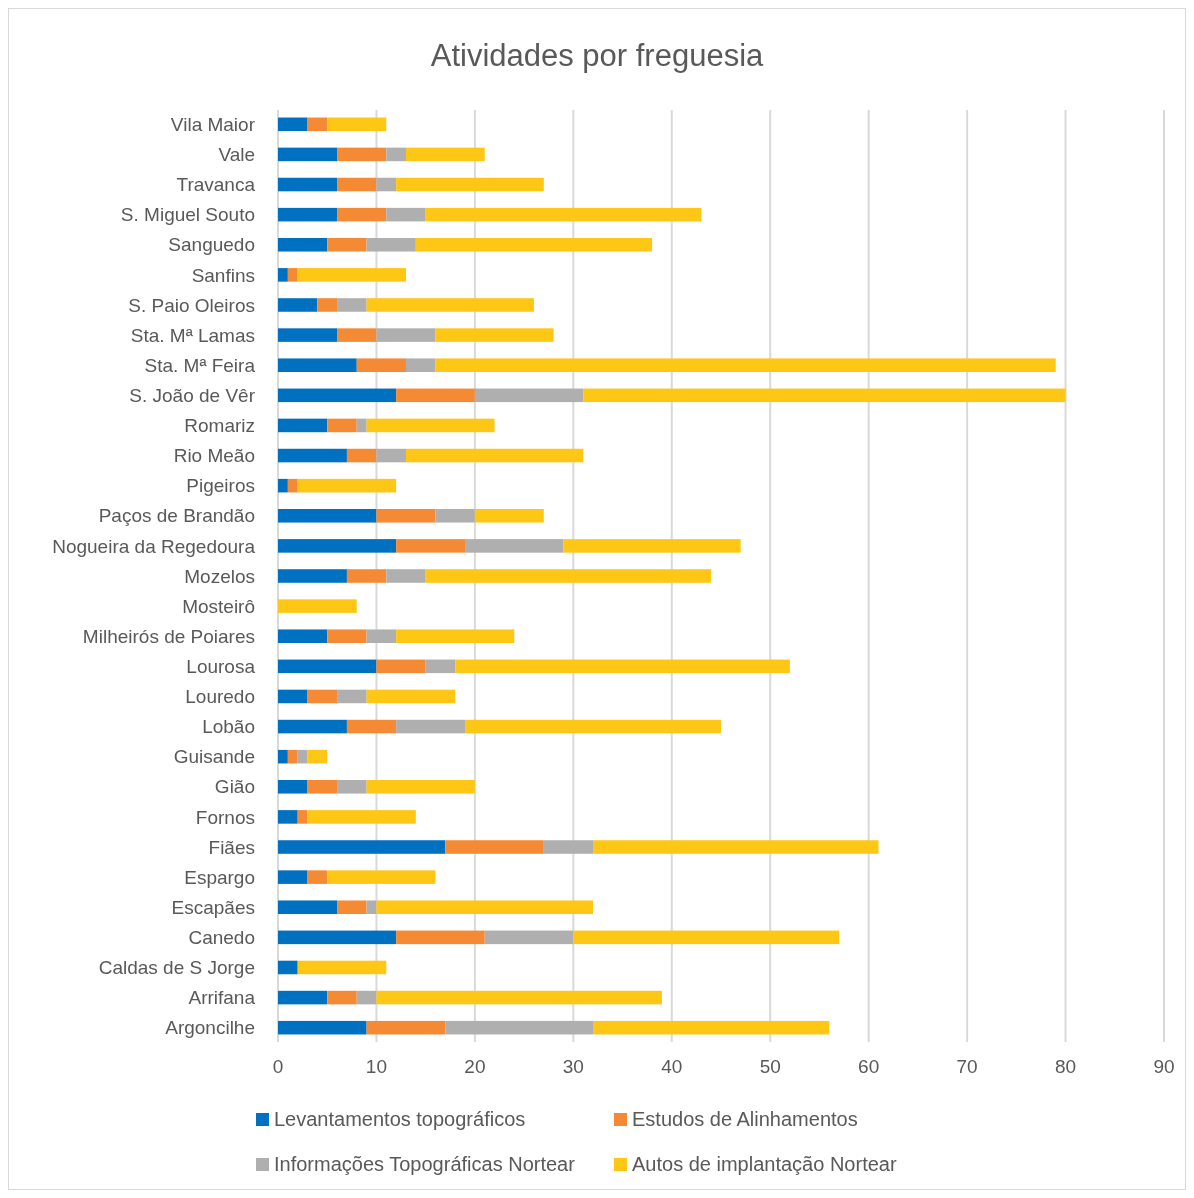  Describe the element at coordinates (1065, 1066) in the screenshot. I see `x-tick-label: 80` at that location.